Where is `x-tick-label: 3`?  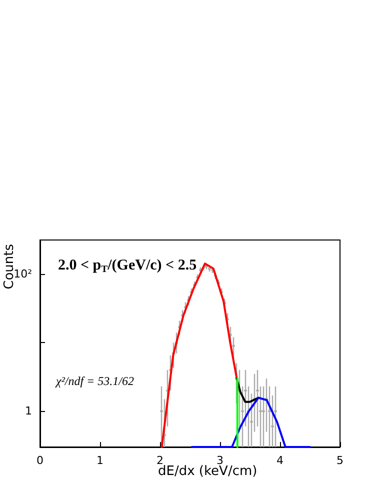
x-tick-label: 3 is located at coordinates (220, 460).